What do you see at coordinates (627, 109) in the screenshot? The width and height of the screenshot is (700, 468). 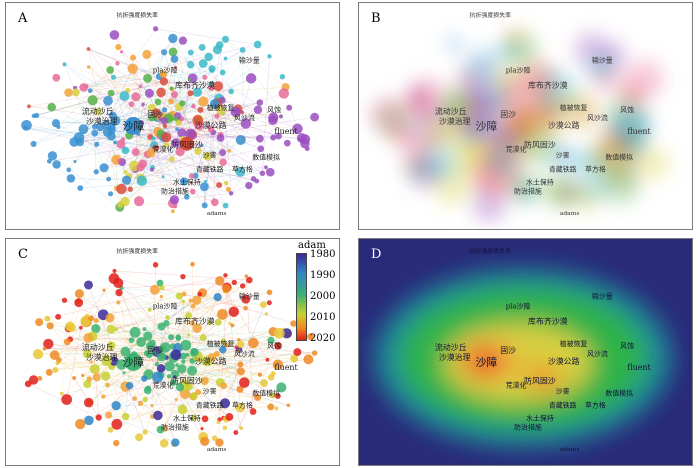 I see `b-label-l16: 风蚀` at bounding box center [627, 109].